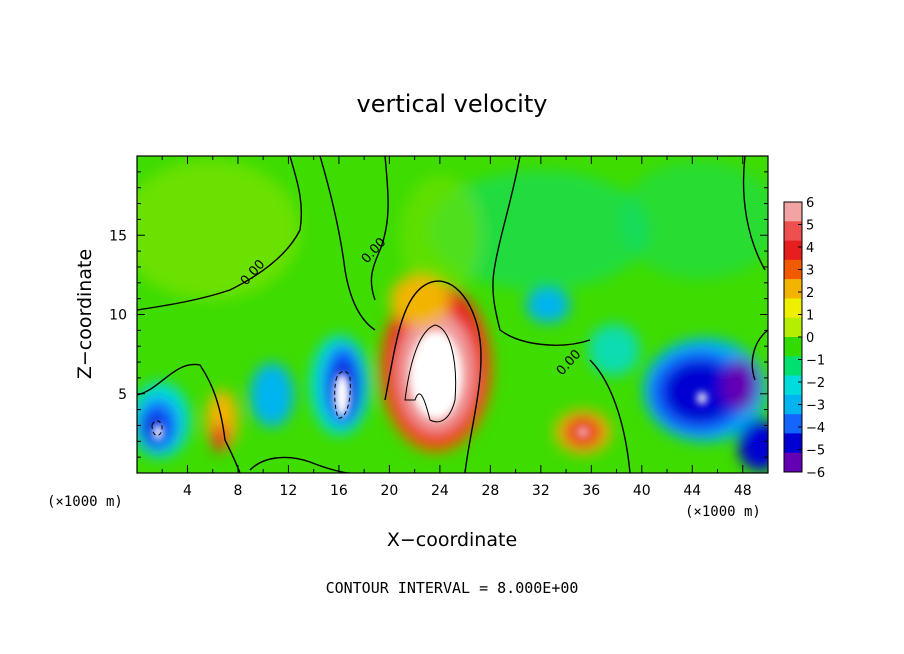 This screenshot has height=654, width=904. Describe the element at coordinates (289, 491) in the screenshot. I see `x-tick-label: 12` at that location.